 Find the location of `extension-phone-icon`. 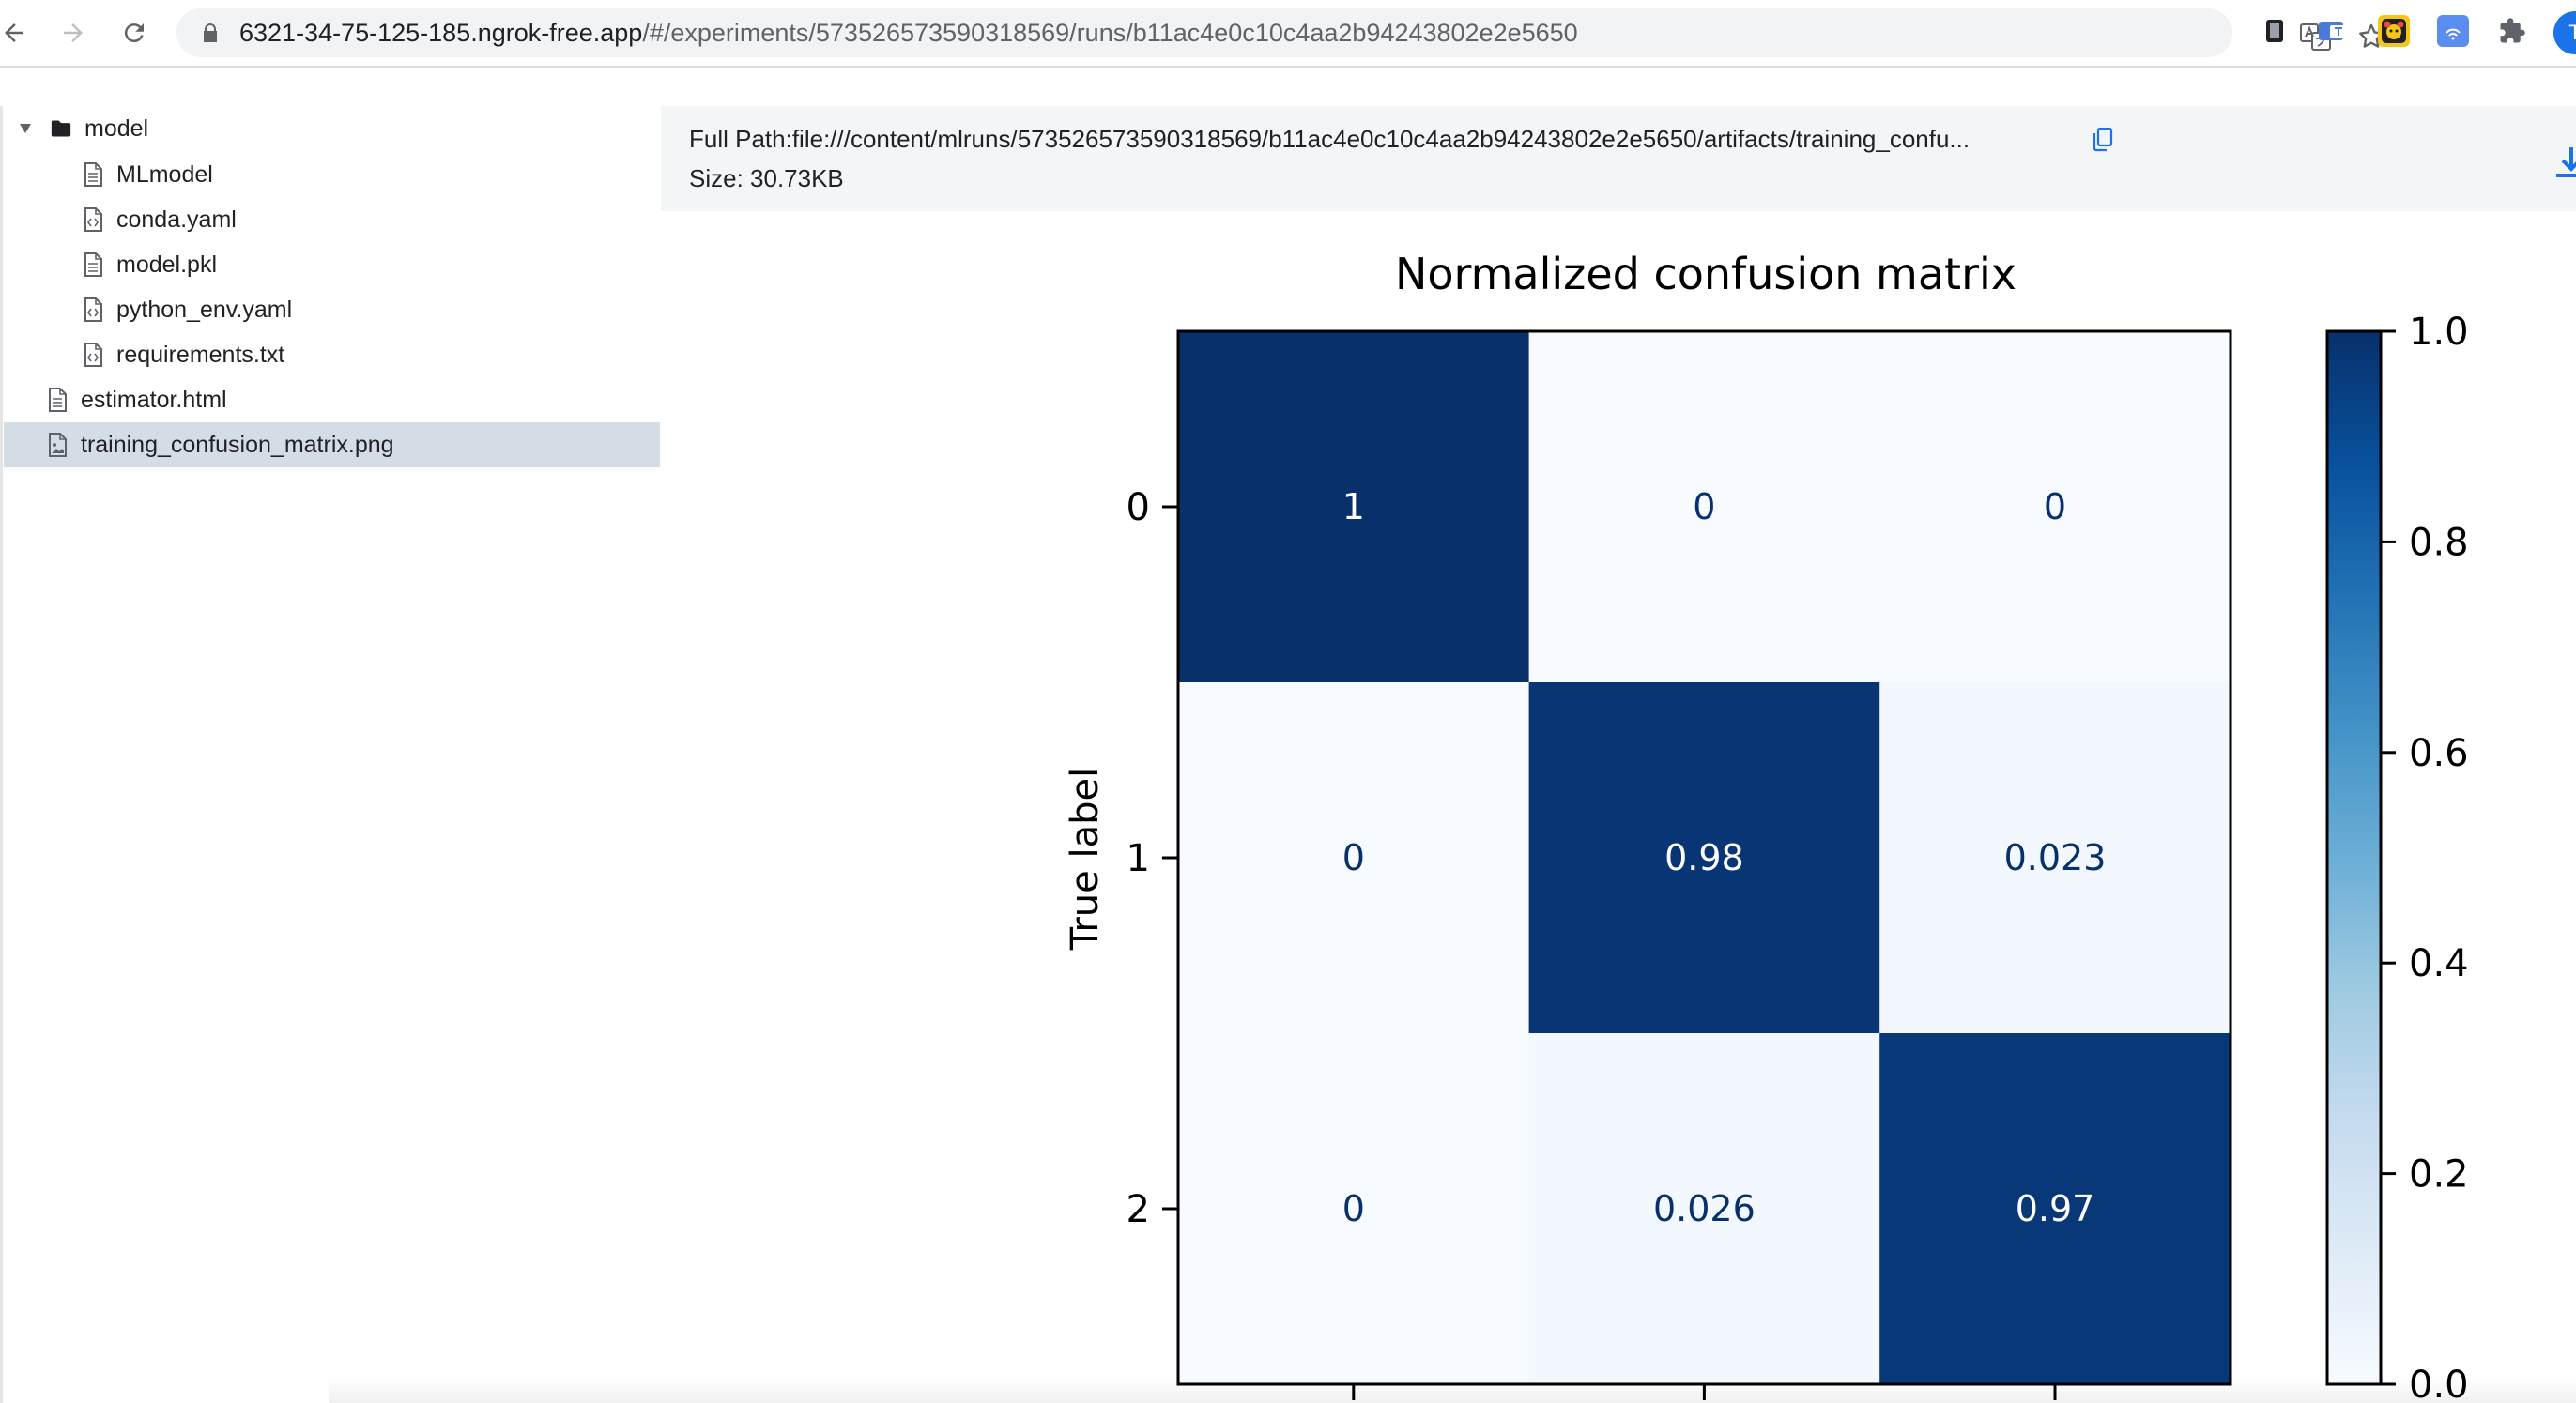

extension-phone-icon is located at coordinates (2275, 31).